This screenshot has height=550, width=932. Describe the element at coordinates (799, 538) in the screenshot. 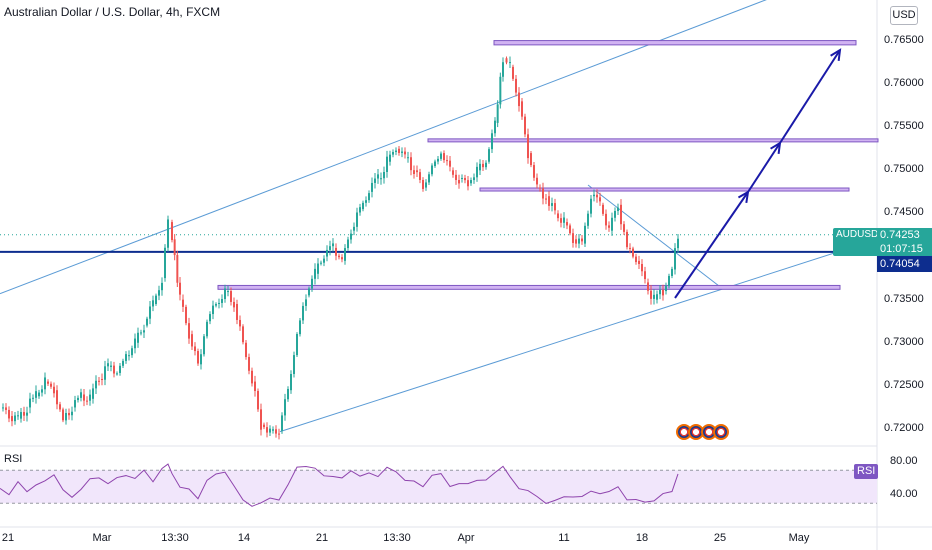

I see `time-tick-label: May` at that location.